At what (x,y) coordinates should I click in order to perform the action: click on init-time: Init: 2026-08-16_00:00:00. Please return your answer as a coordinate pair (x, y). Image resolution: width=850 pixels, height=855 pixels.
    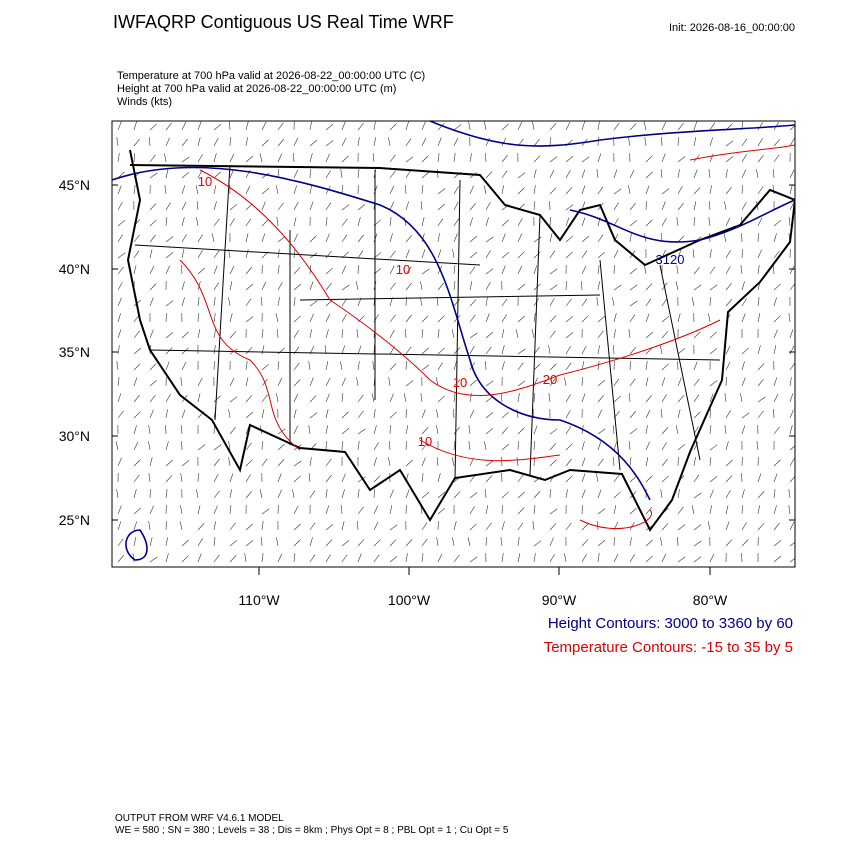
    Looking at the image, I should click on (732, 28).